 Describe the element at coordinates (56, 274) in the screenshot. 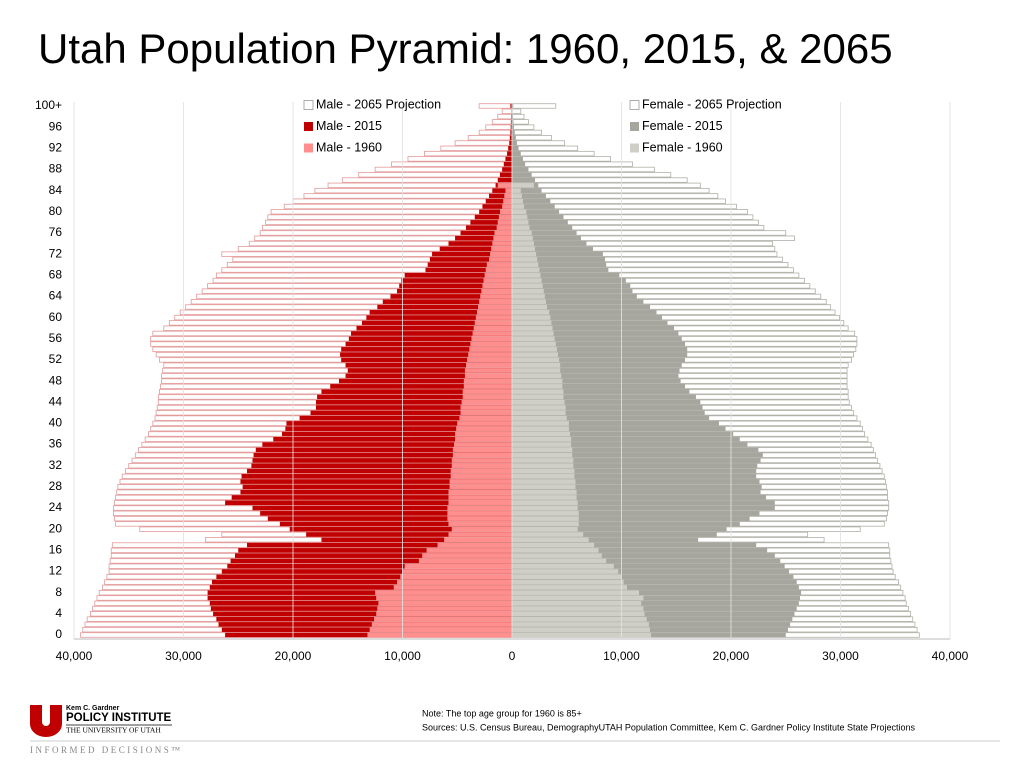

I see `y-tick-label: 68` at that location.